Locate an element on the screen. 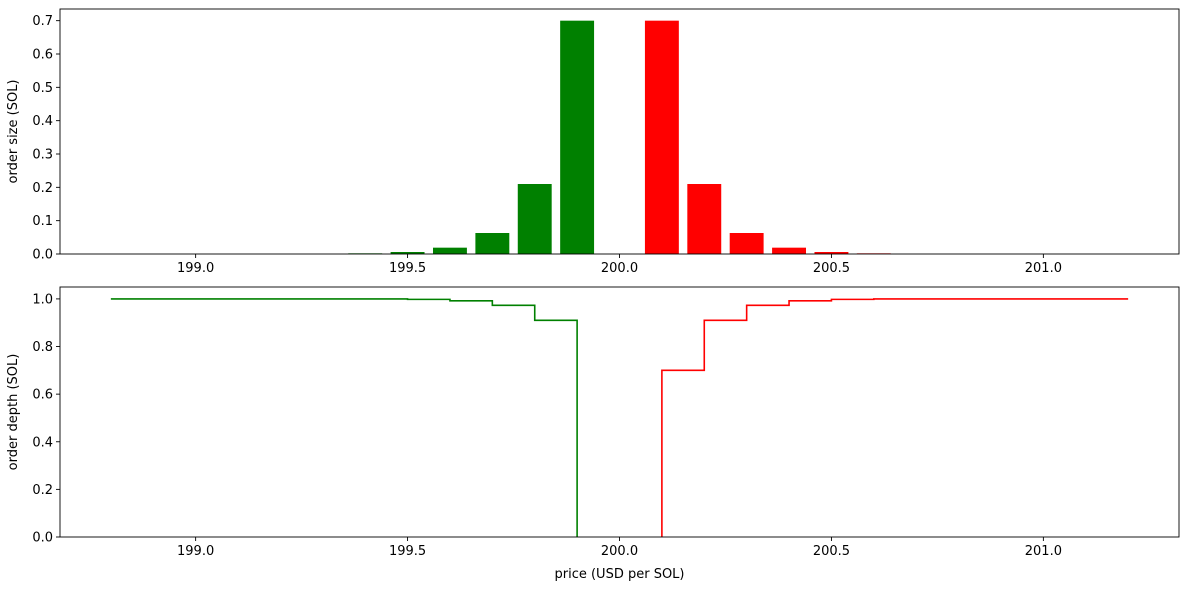 Image resolution: width=1190 pixels, height=589 pixels. y-tick-label: 1.0 is located at coordinates (42, 299).